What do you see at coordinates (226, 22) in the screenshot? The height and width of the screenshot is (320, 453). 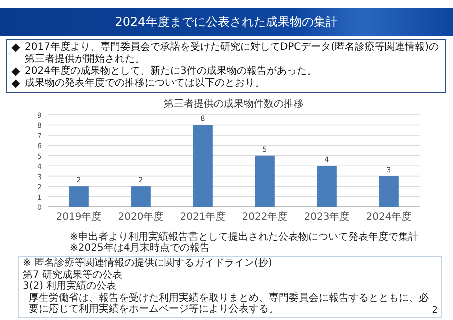 I see `slide-title: 2024年度までに公表された成果物の集計` at bounding box center [226, 22].